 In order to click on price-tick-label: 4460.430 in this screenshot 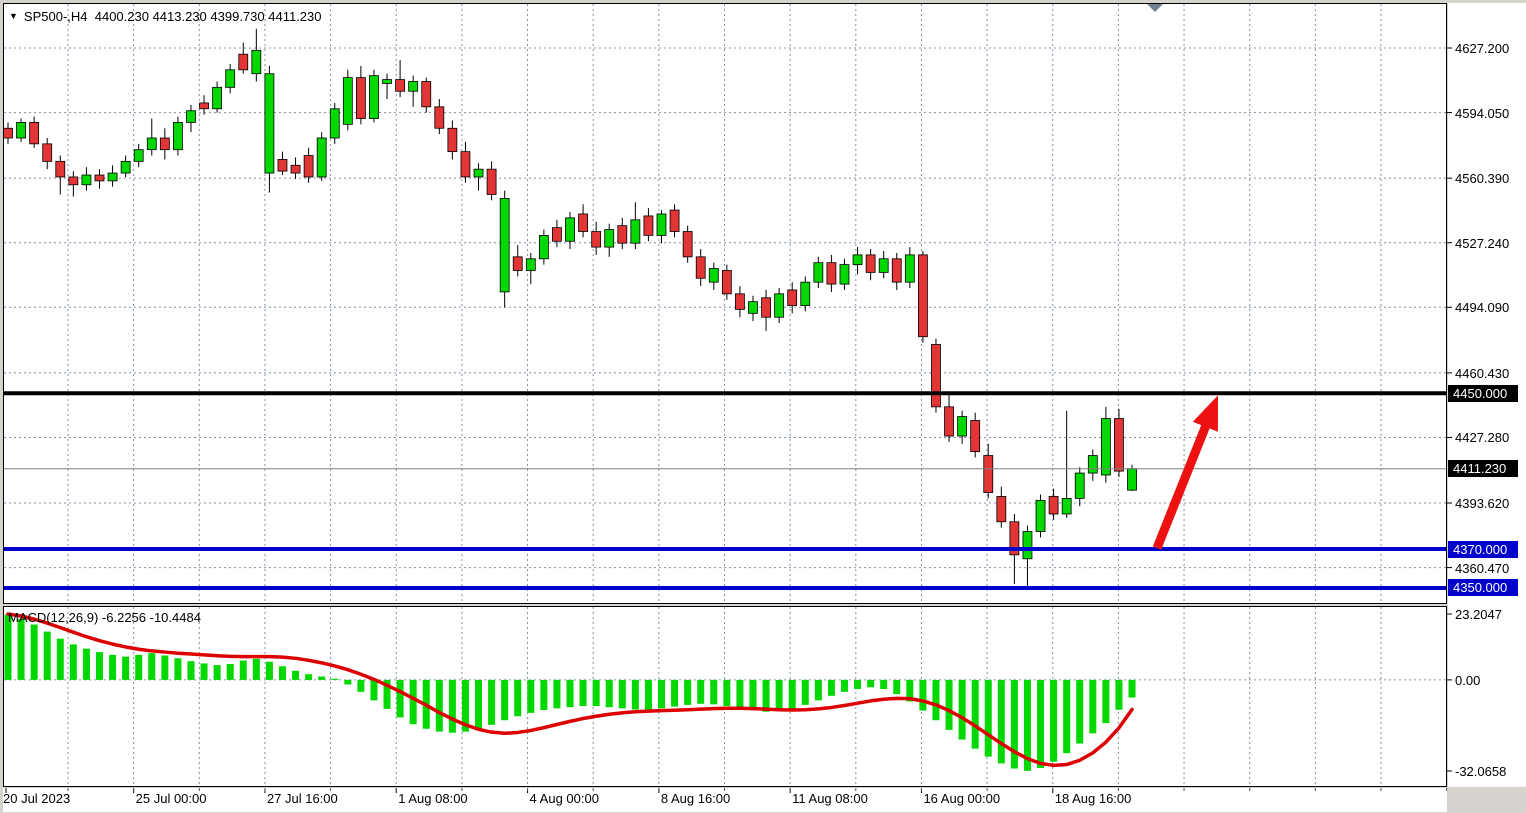, I will do `click(1482, 373)`.